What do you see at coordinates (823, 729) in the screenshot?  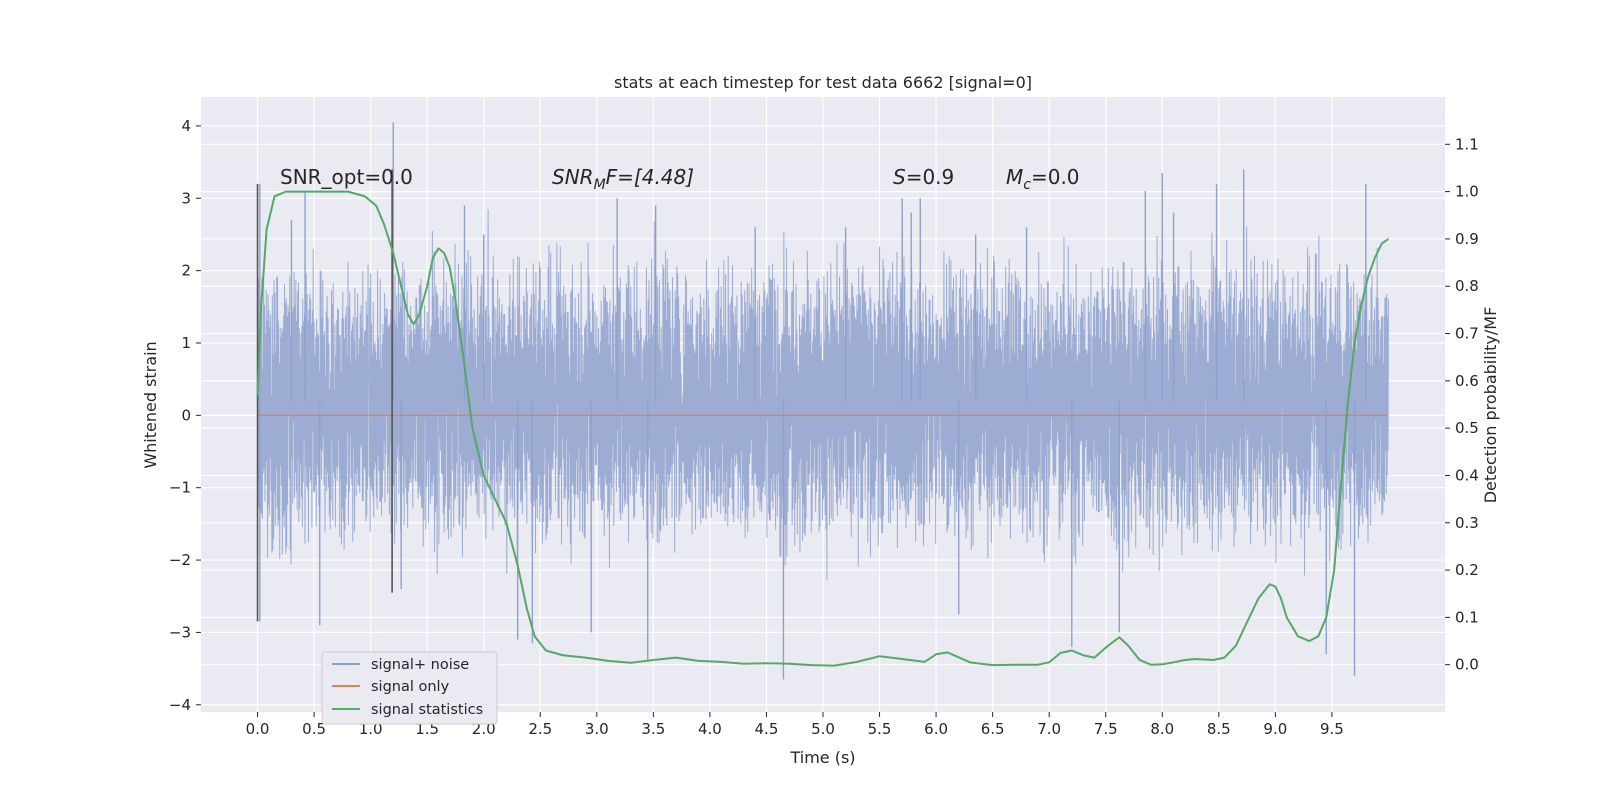 I see `x-tick-label: 5.0` at bounding box center [823, 729].